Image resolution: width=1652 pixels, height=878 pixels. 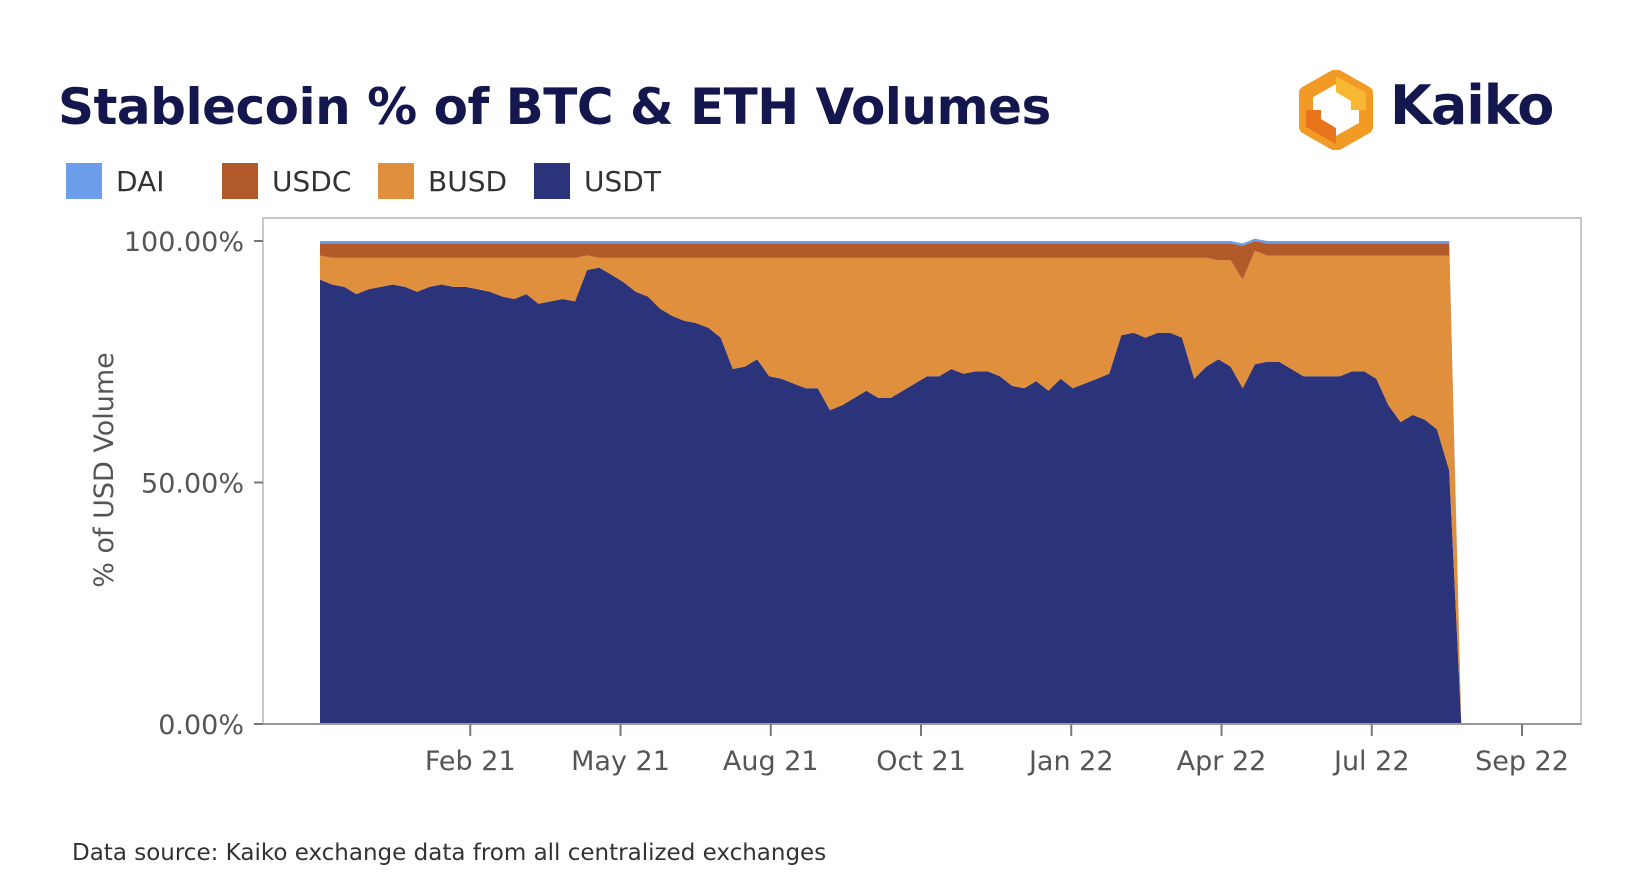 I want to click on legend-swatch-busd, so click(x=396, y=181).